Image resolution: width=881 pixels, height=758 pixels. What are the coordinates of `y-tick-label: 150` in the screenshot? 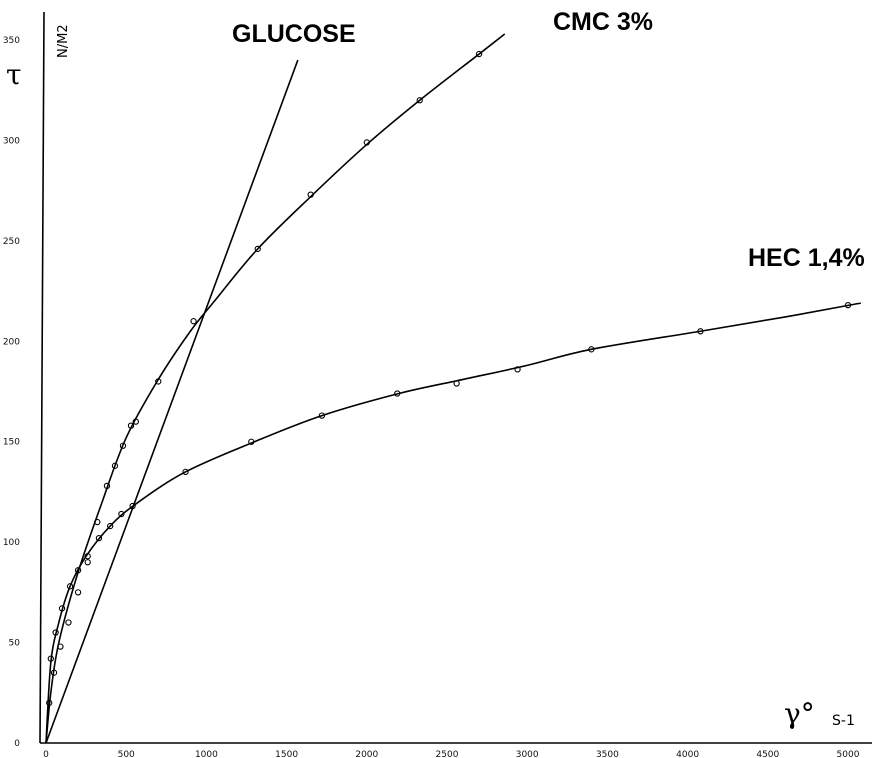 It's located at (11, 443).